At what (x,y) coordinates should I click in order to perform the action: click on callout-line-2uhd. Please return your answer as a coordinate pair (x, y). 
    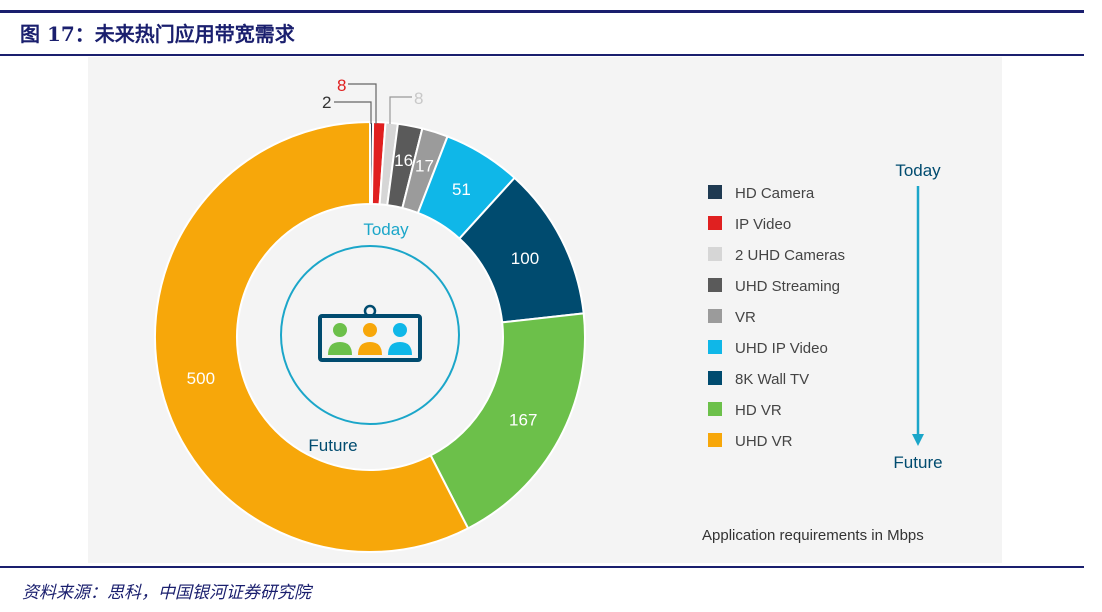
    Looking at the image, I should click on (400, 110).